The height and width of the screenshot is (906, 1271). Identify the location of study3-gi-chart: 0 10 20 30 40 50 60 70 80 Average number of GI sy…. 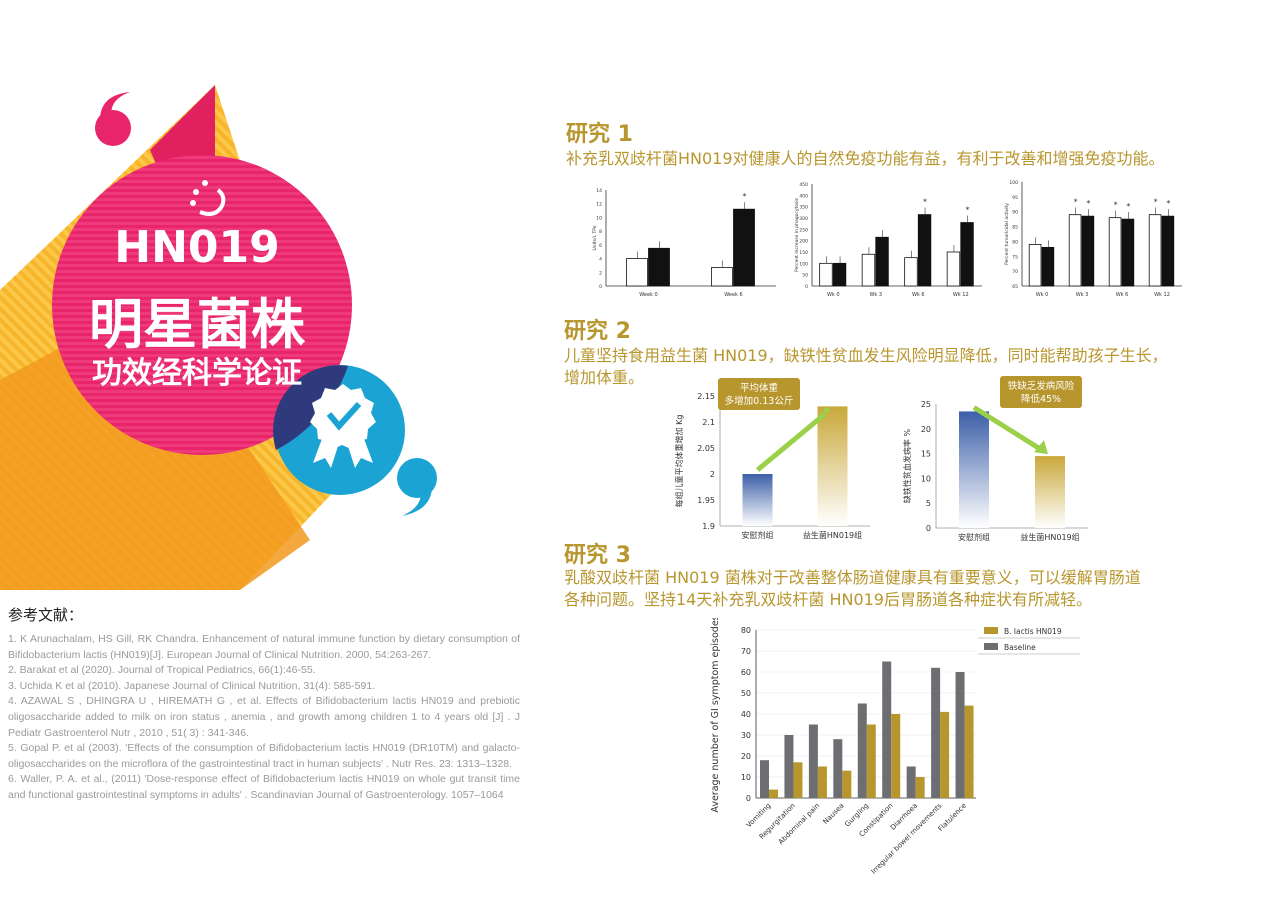
(895, 747).